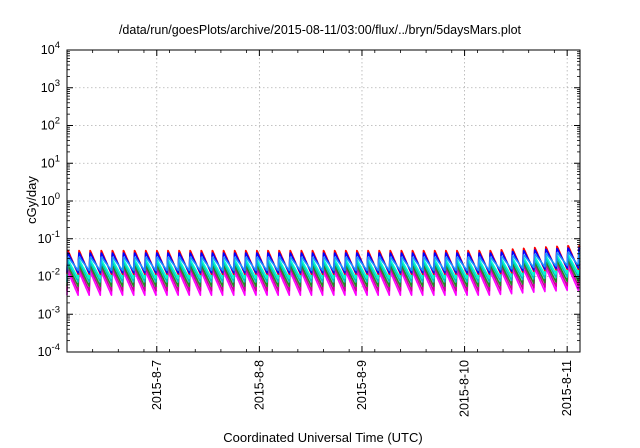 The width and height of the screenshot is (640, 448). Describe the element at coordinates (49, 350) in the screenshot. I see `y-tick-label: 10⁻⁴` at that location.